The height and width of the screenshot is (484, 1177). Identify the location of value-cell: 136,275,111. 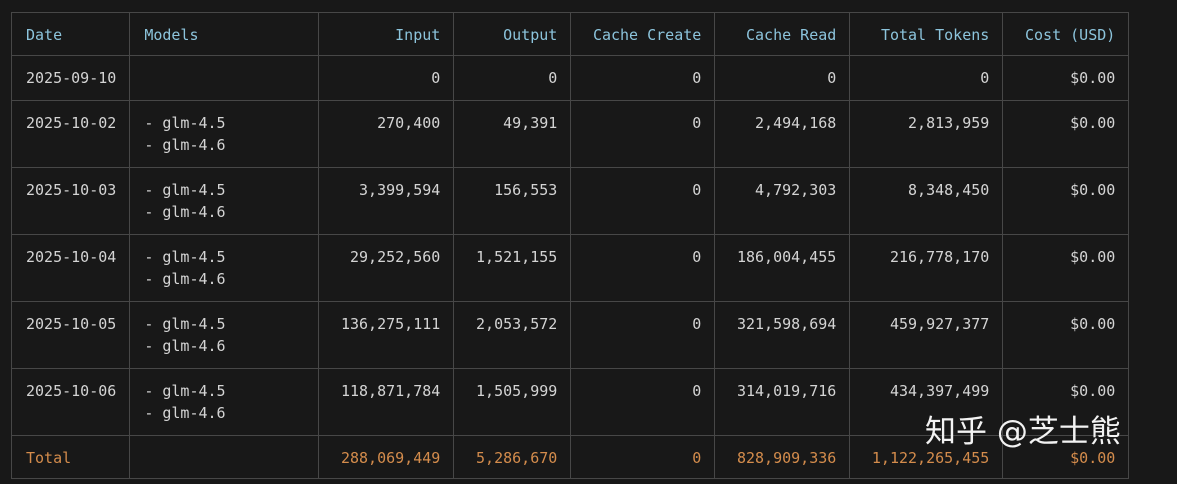
(386, 335).